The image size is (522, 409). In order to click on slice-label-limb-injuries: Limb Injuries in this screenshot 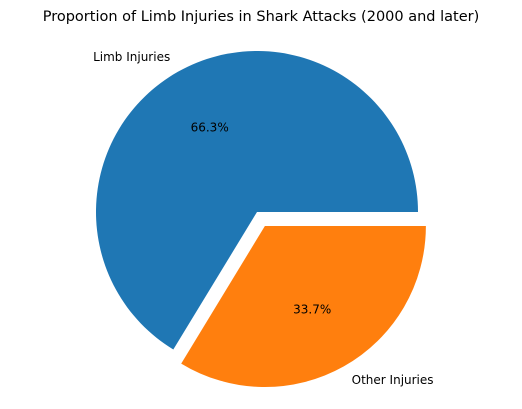, I will do `click(131, 57)`.